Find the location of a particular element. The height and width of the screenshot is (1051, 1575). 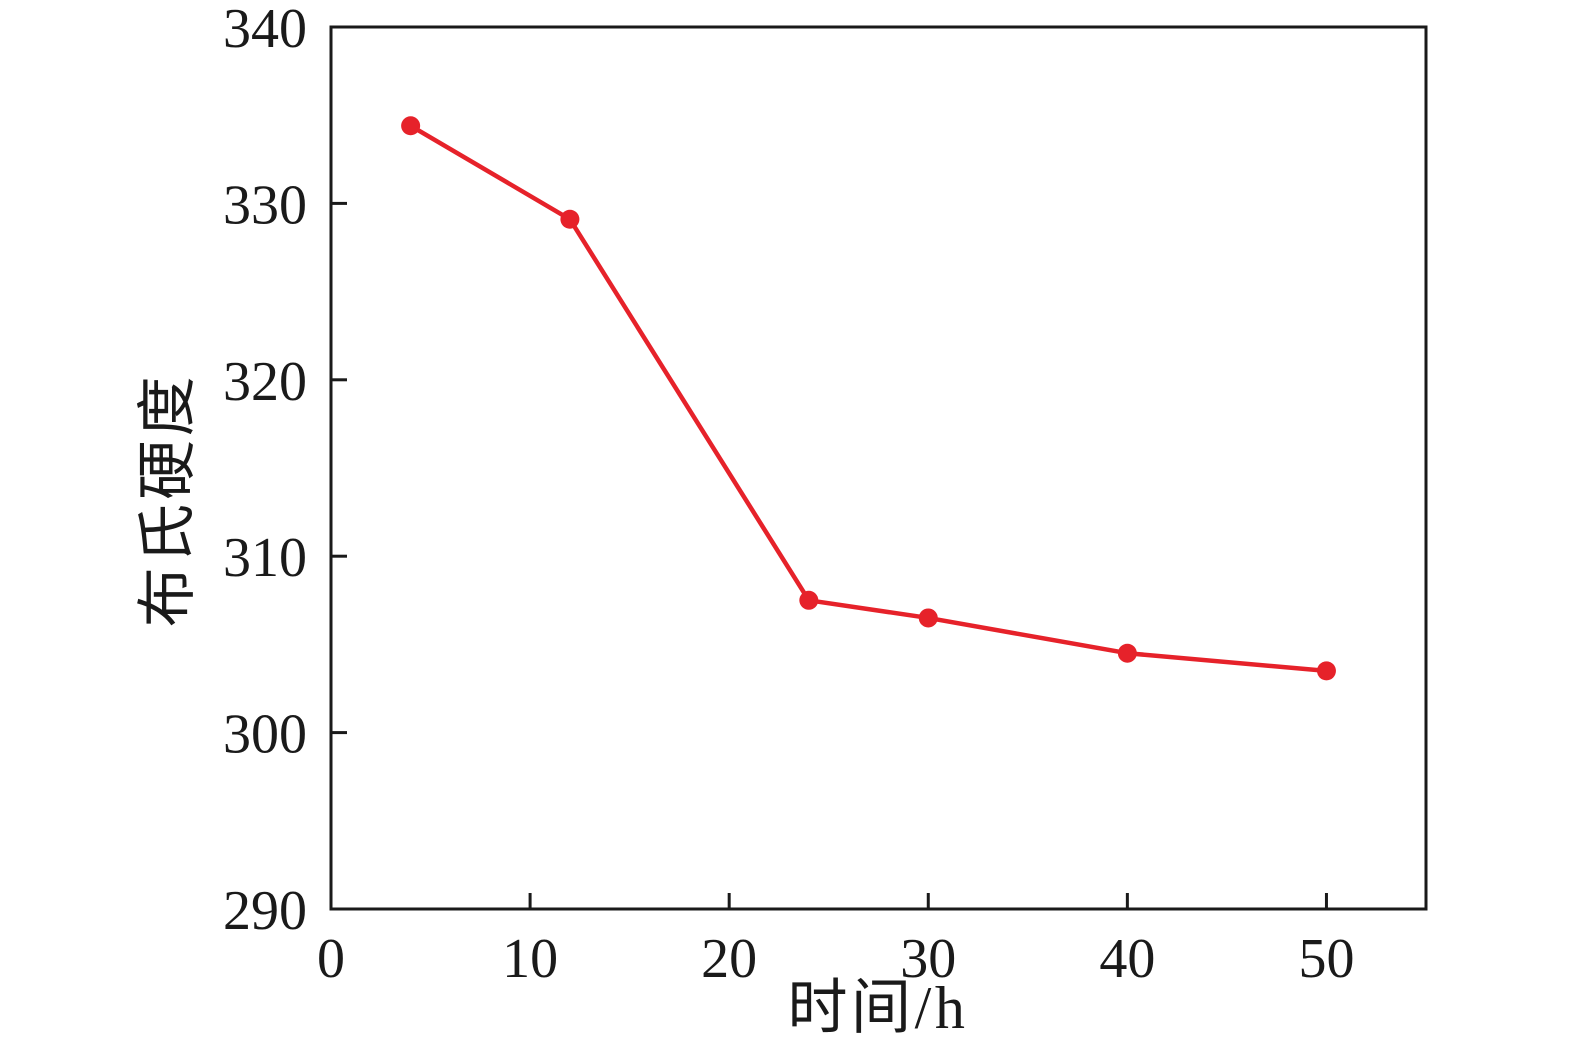

y-tick-label: 310 is located at coordinates (265, 558).